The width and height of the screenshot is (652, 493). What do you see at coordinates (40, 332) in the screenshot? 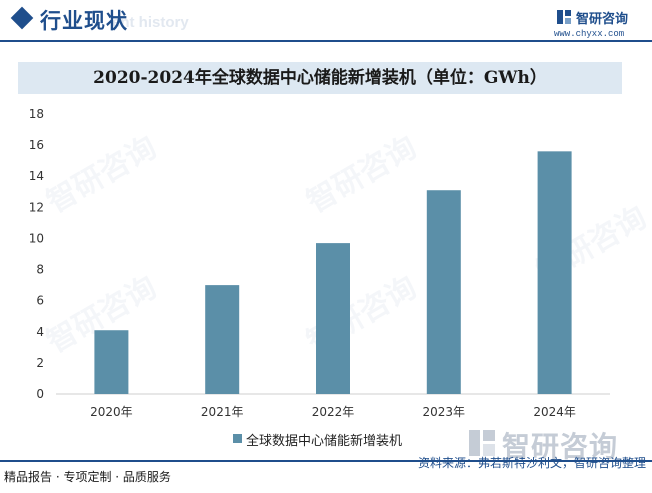
I see `y-tick-label: 4` at bounding box center [40, 332].